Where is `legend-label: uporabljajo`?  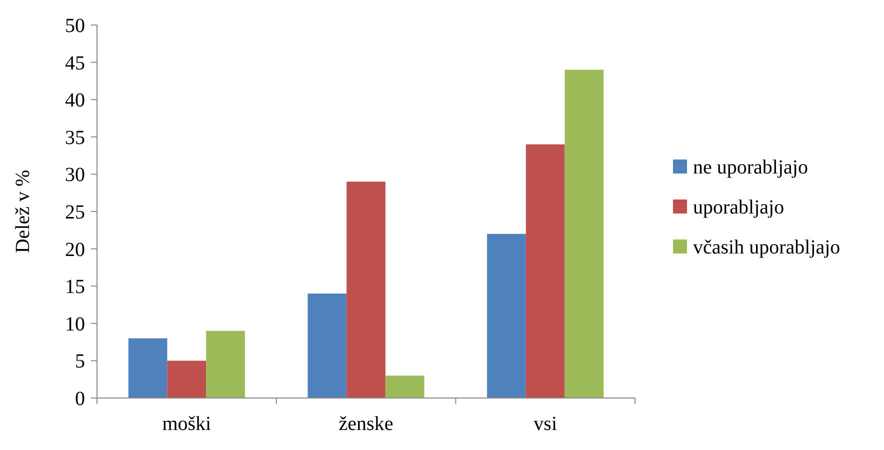 legend-label: uporabljajo is located at coordinates (738, 207).